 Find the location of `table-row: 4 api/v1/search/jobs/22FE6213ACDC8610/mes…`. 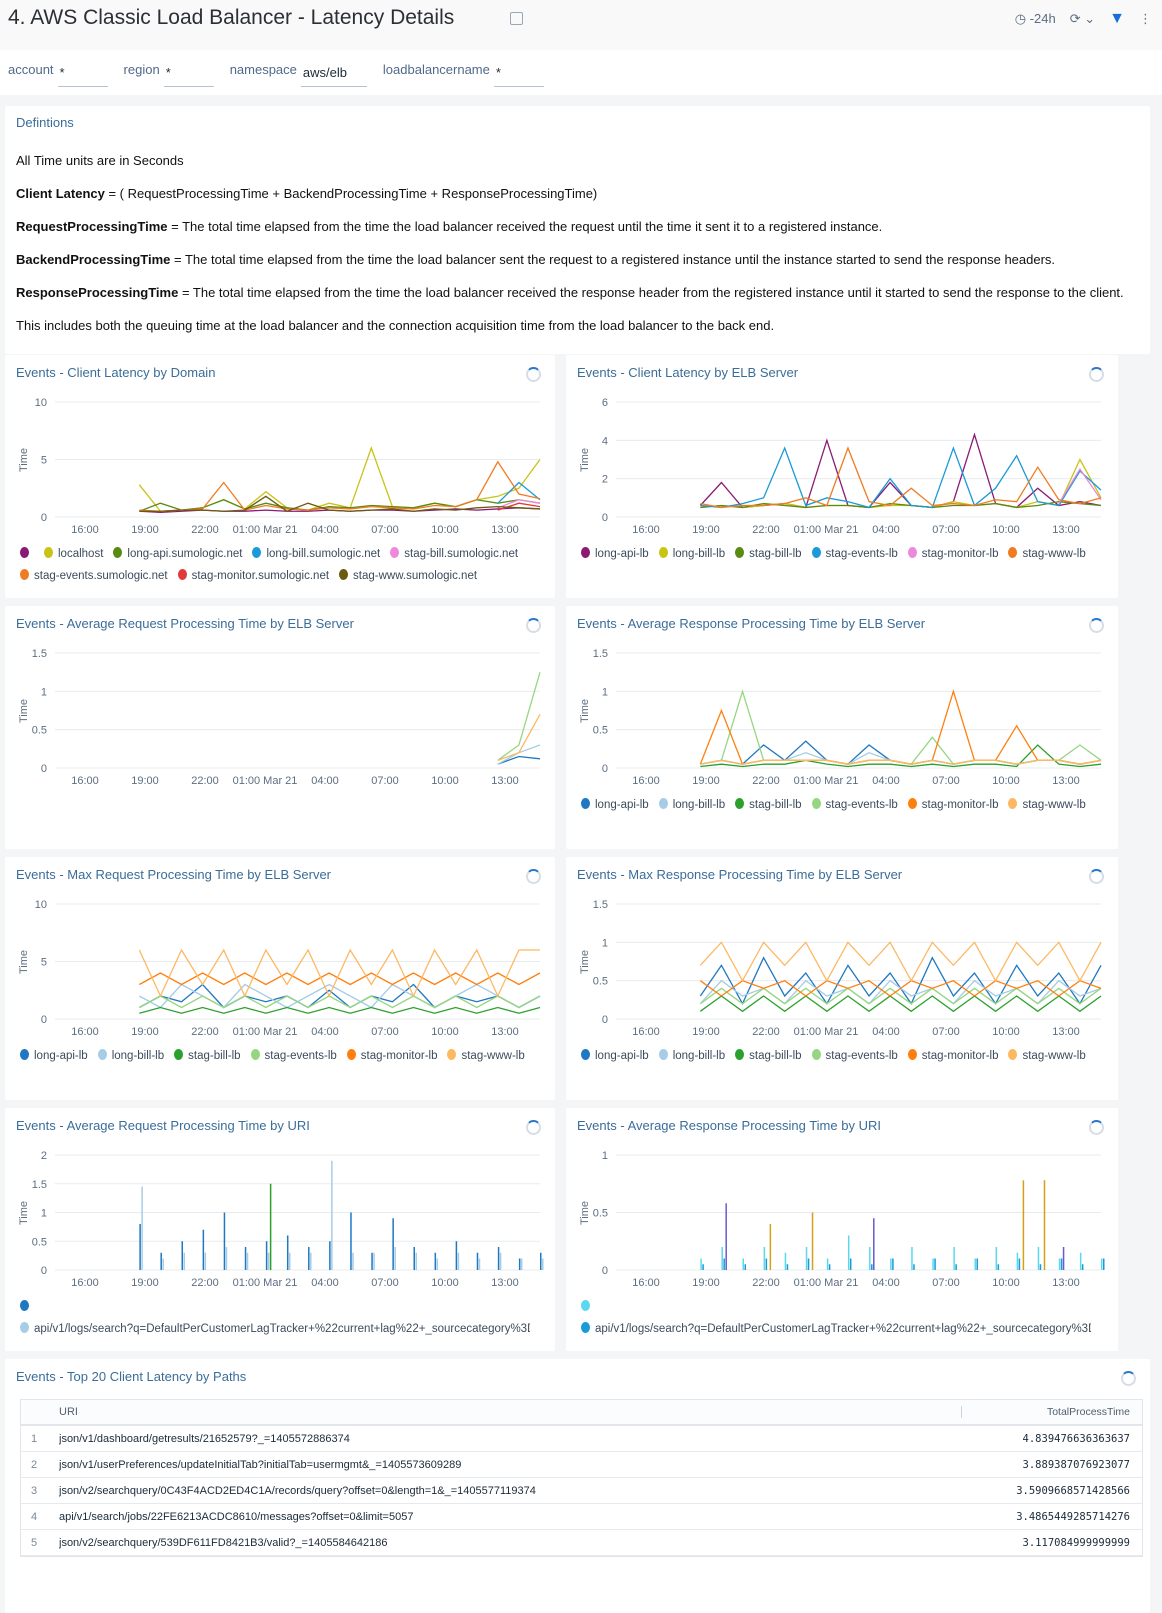

table-row: 4 api/v1/search/jobs/22FE6213ACDC8610/mes… is located at coordinates (581, 1517).